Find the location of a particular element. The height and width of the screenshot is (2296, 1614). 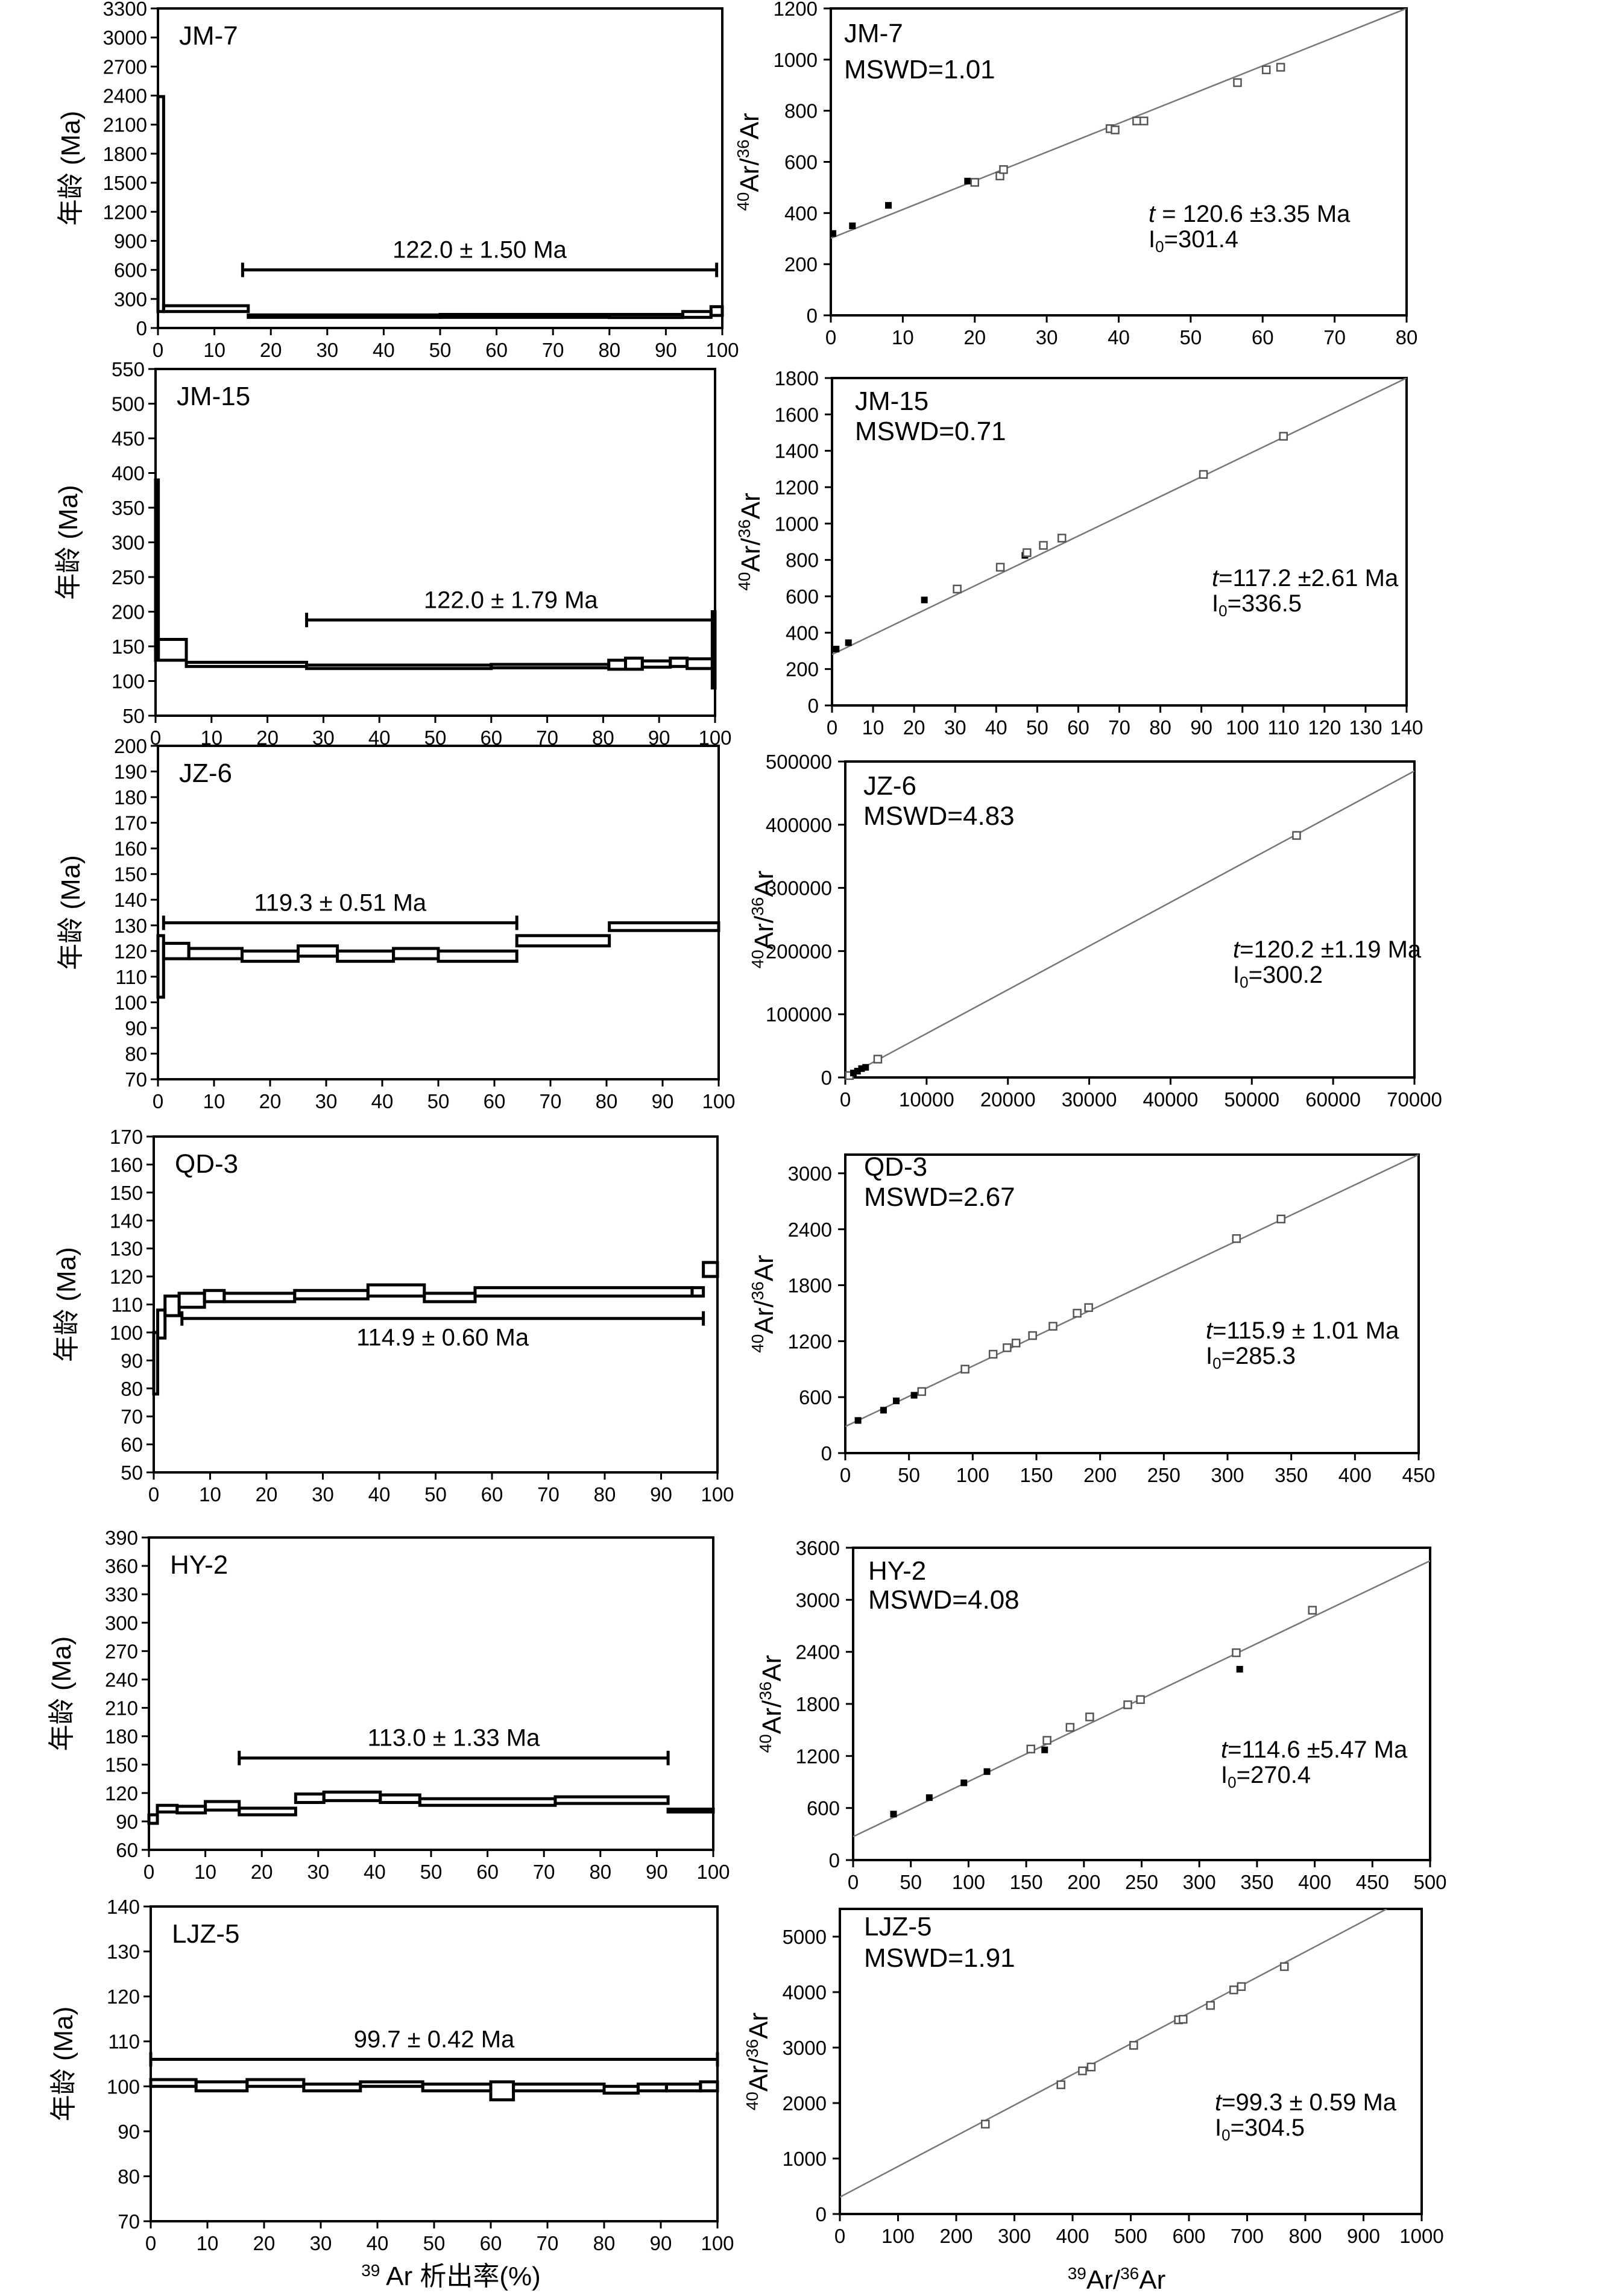

axis-title-part: Ar is located at coordinates (759, 2026).